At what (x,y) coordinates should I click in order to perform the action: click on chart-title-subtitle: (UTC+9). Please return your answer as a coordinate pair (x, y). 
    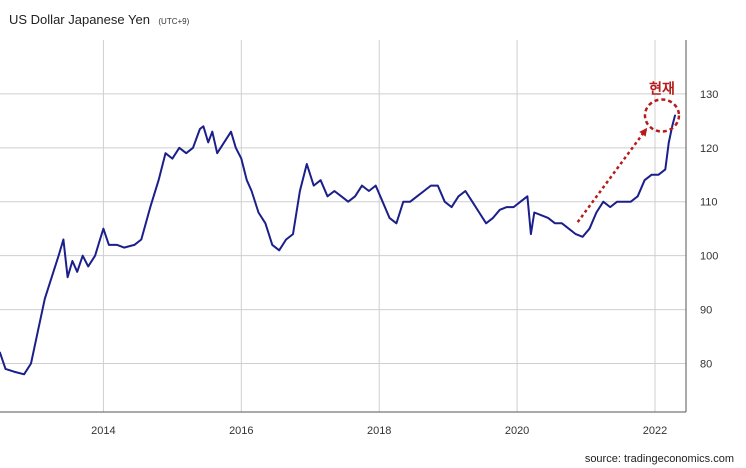
    Looking at the image, I should click on (173, 21).